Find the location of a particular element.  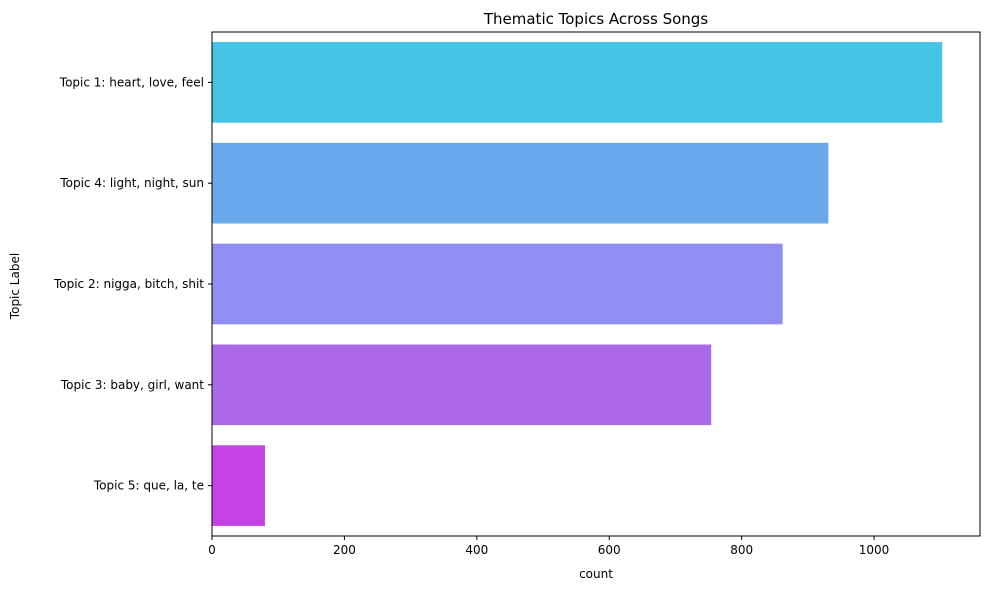

y-tick-label: Topic 5: que, la, te is located at coordinates (148, 486).